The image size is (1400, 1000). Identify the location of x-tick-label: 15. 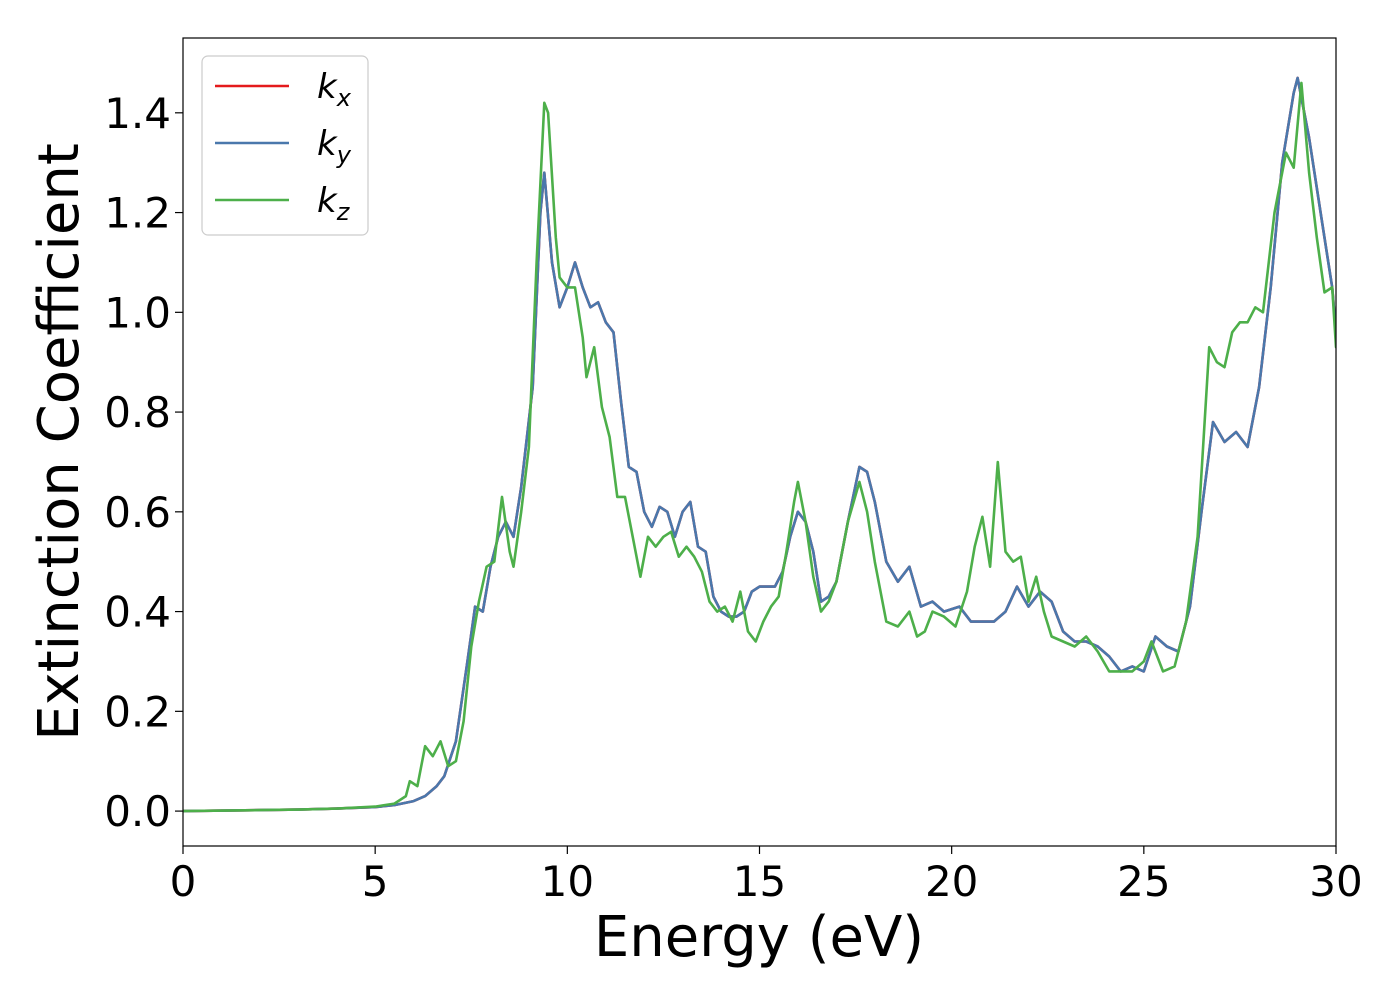
(759, 881).